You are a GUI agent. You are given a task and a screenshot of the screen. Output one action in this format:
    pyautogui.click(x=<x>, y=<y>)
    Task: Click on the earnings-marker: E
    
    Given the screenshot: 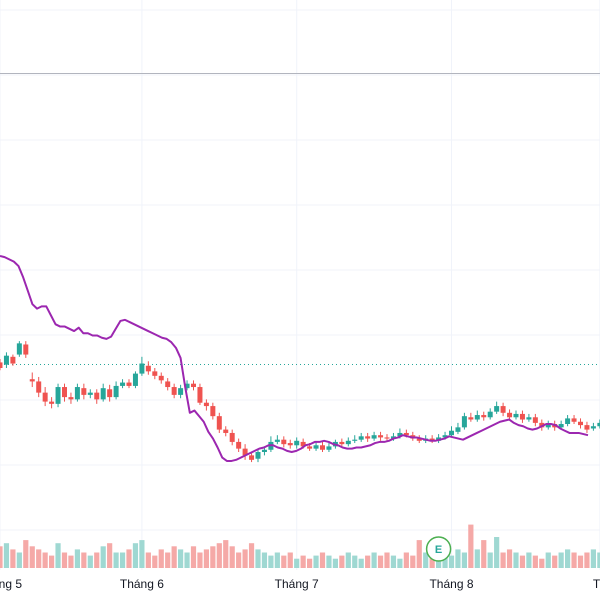 What is the action you would take?
    pyautogui.click(x=438, y=549)
    